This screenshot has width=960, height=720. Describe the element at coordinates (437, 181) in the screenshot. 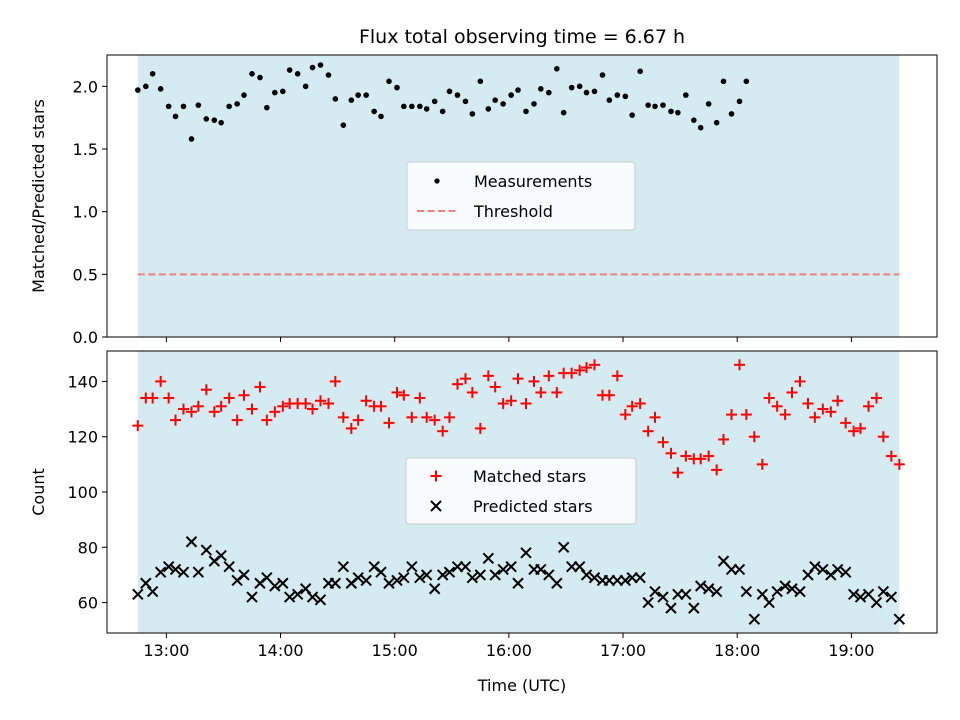

I see `legend-measurements-marker` at that location.